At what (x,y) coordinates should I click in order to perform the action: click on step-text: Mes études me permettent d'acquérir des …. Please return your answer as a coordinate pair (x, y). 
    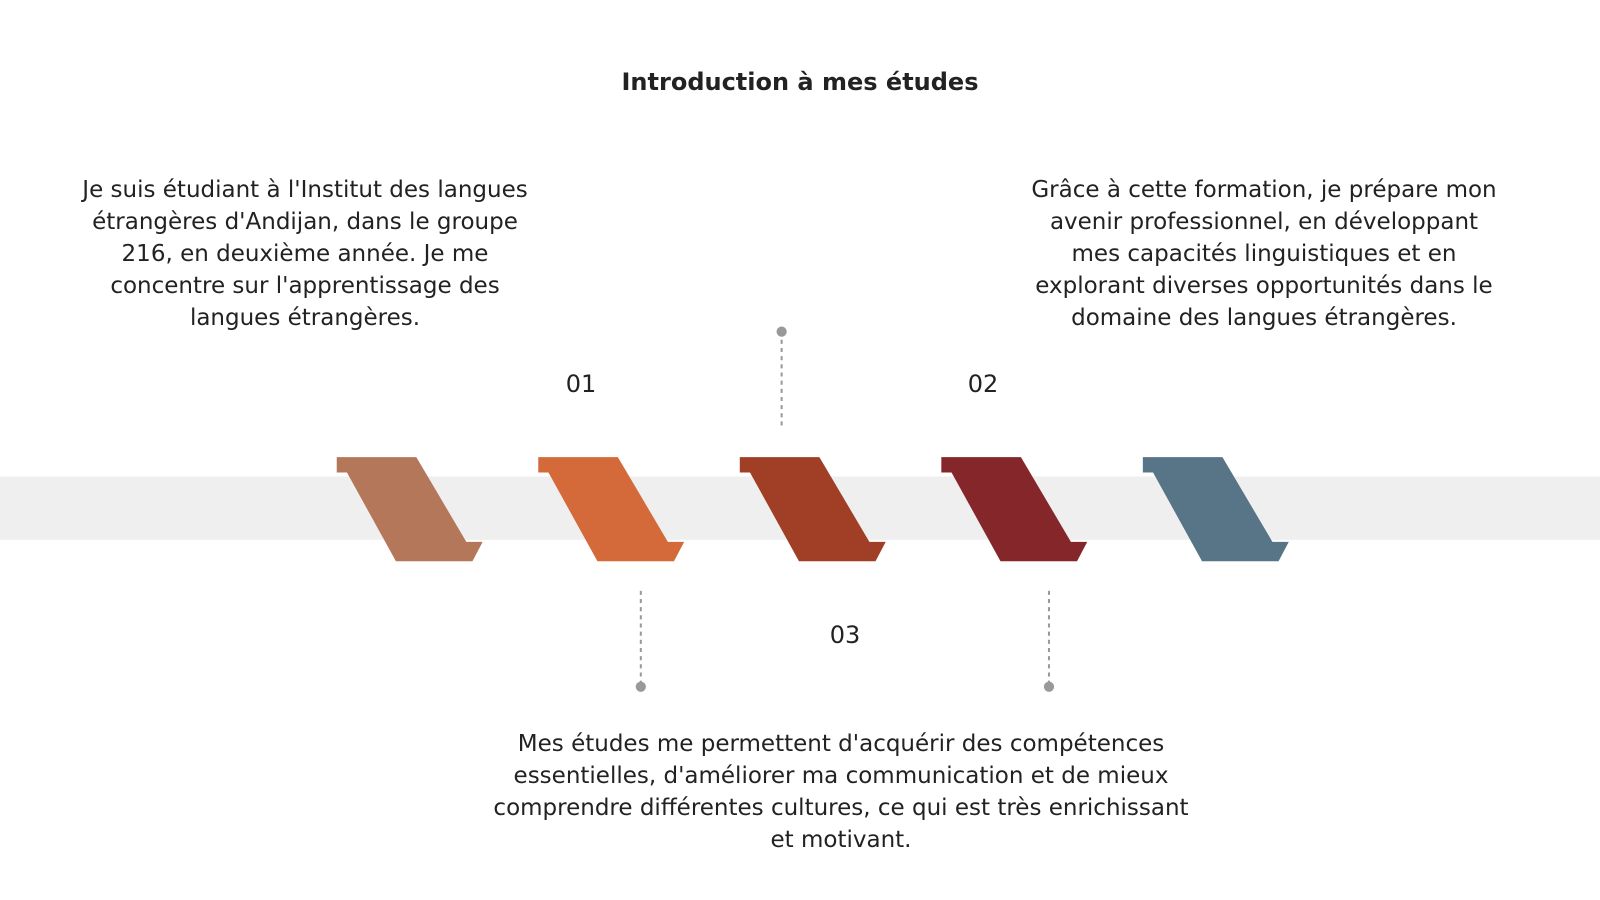
    Looking at the image, I should click on (841, 792).